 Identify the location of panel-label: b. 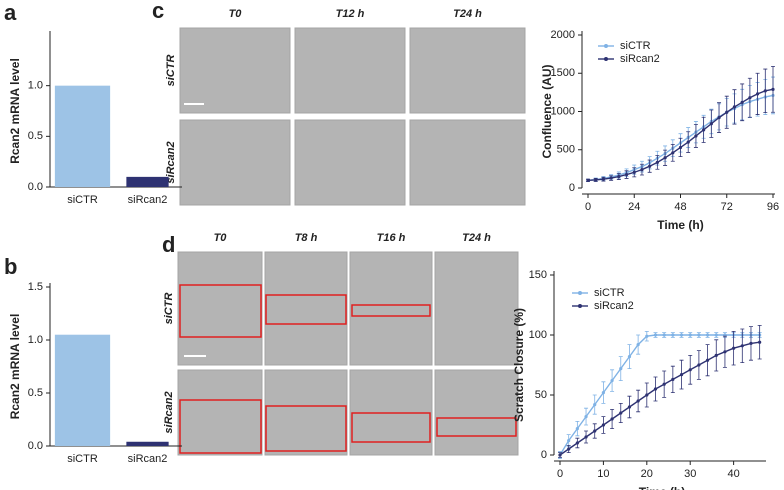
(10, 266).